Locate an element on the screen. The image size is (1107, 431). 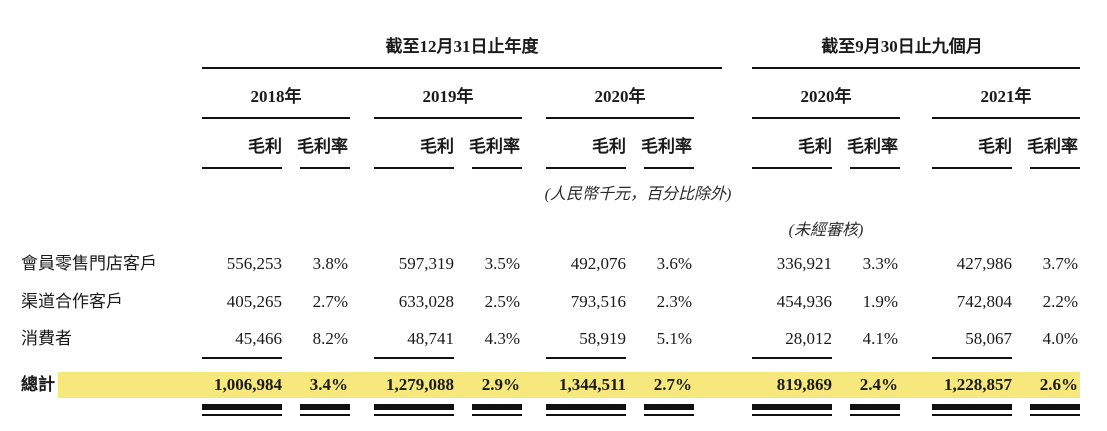
subrule-gp-2021-9m is located at coordinates (972, 168).